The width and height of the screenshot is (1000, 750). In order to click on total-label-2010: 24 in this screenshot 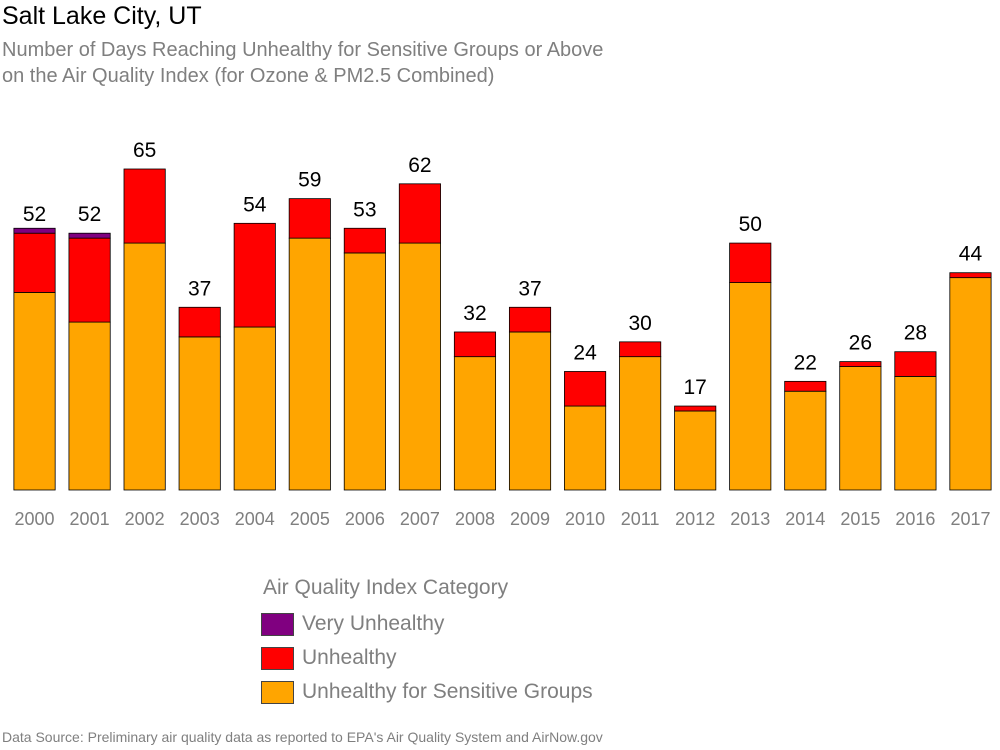, I will do `click(585, 352)`.